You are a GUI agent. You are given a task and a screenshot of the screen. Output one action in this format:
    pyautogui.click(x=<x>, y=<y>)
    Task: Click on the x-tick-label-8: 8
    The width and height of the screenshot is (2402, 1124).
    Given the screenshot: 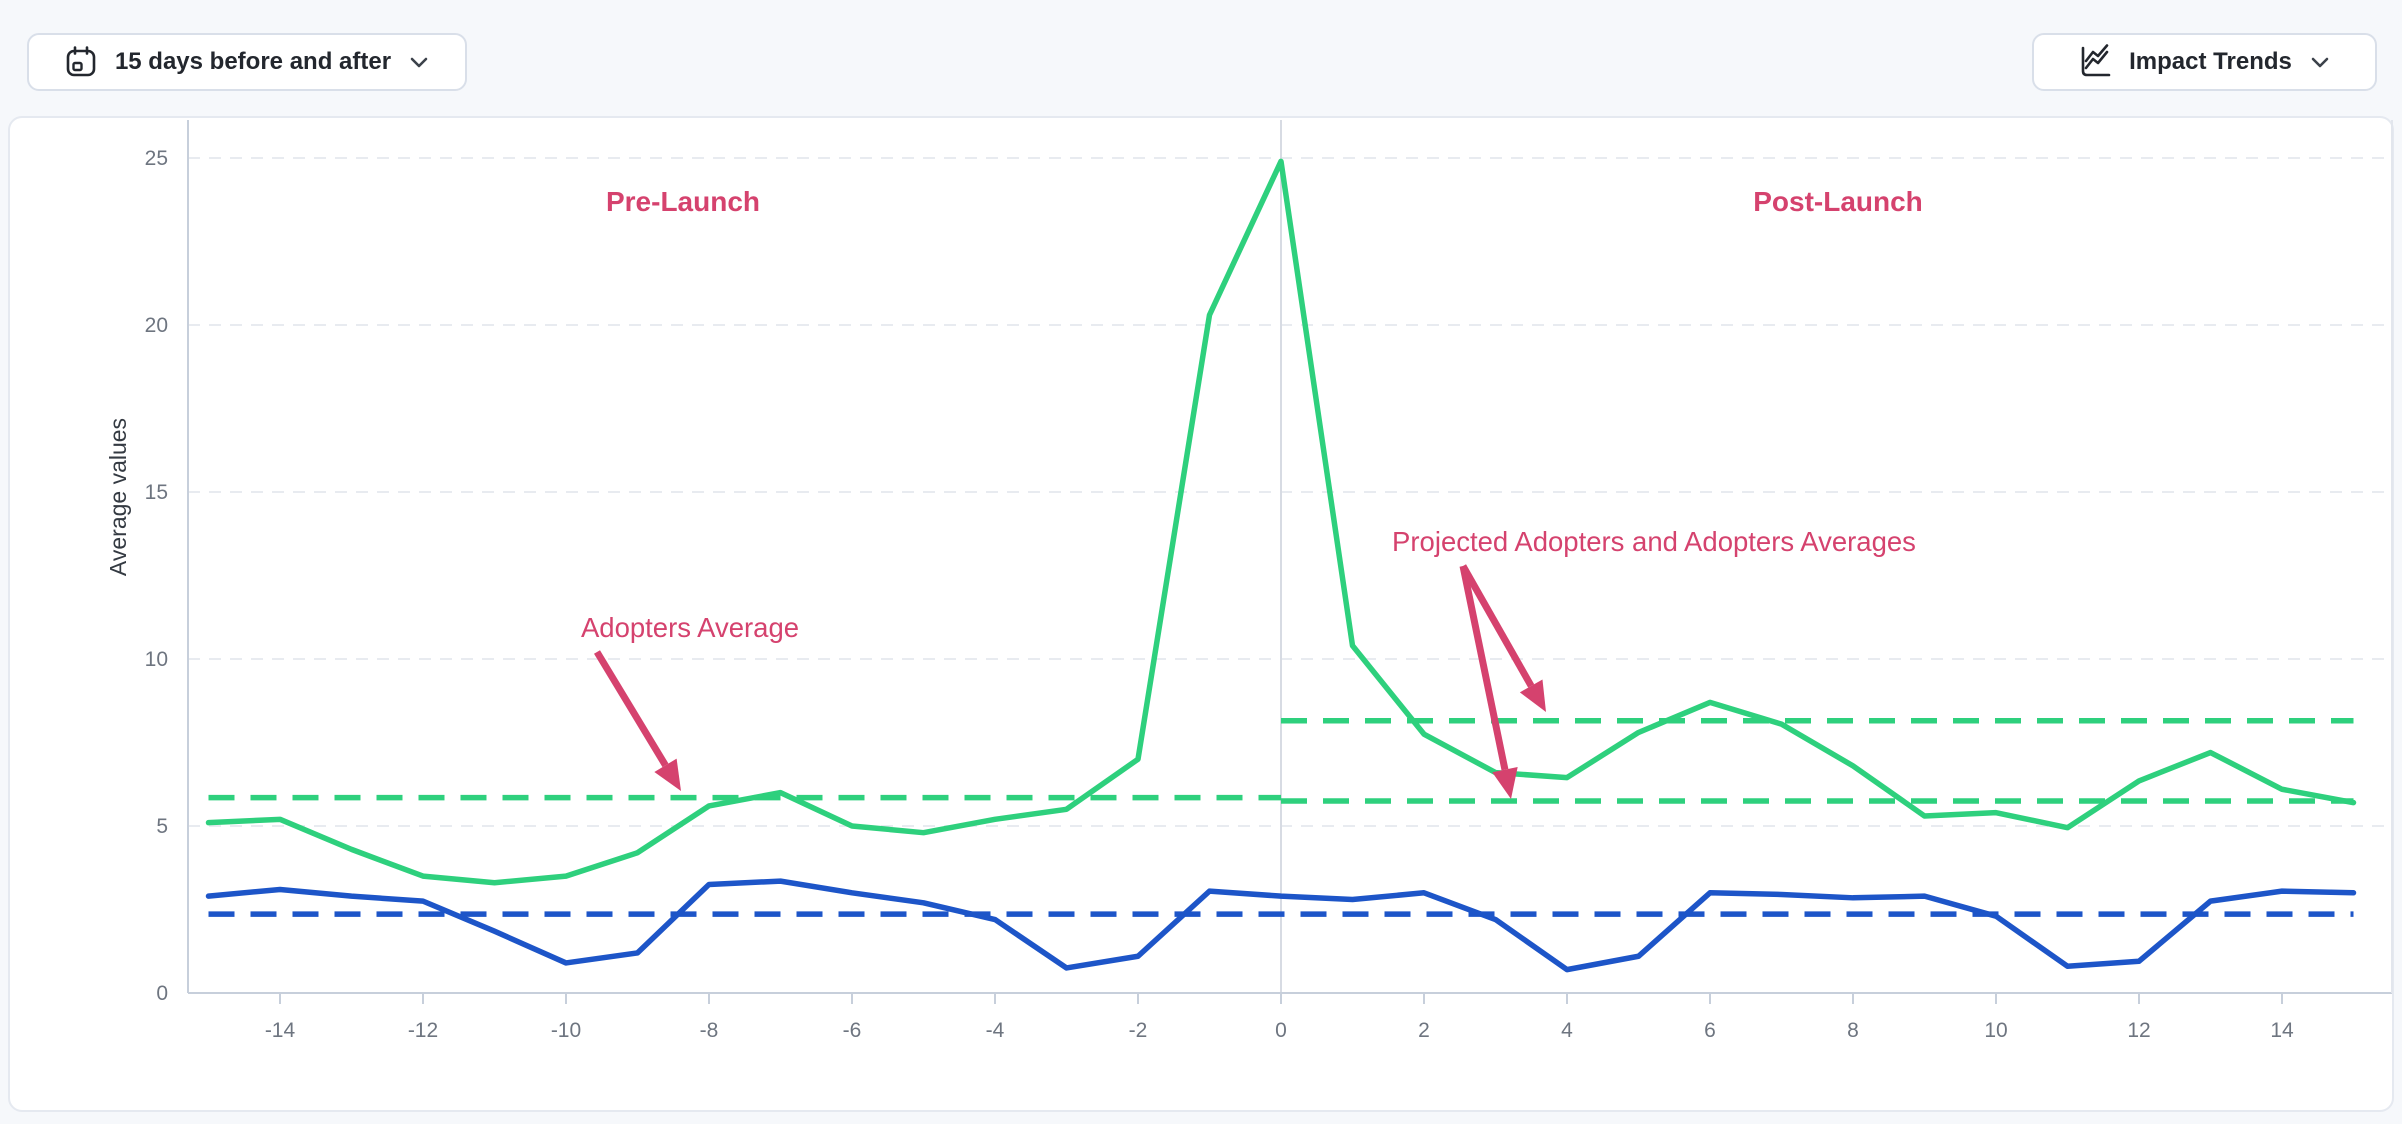 What is the action you would take?
    pyautogui.click(x=1853, y=1030)
    